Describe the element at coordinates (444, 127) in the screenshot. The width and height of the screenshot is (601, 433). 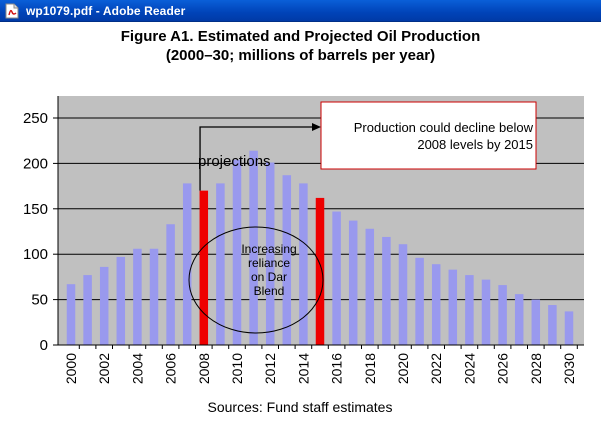
I see `callout-text: Production could decline below` at that location.